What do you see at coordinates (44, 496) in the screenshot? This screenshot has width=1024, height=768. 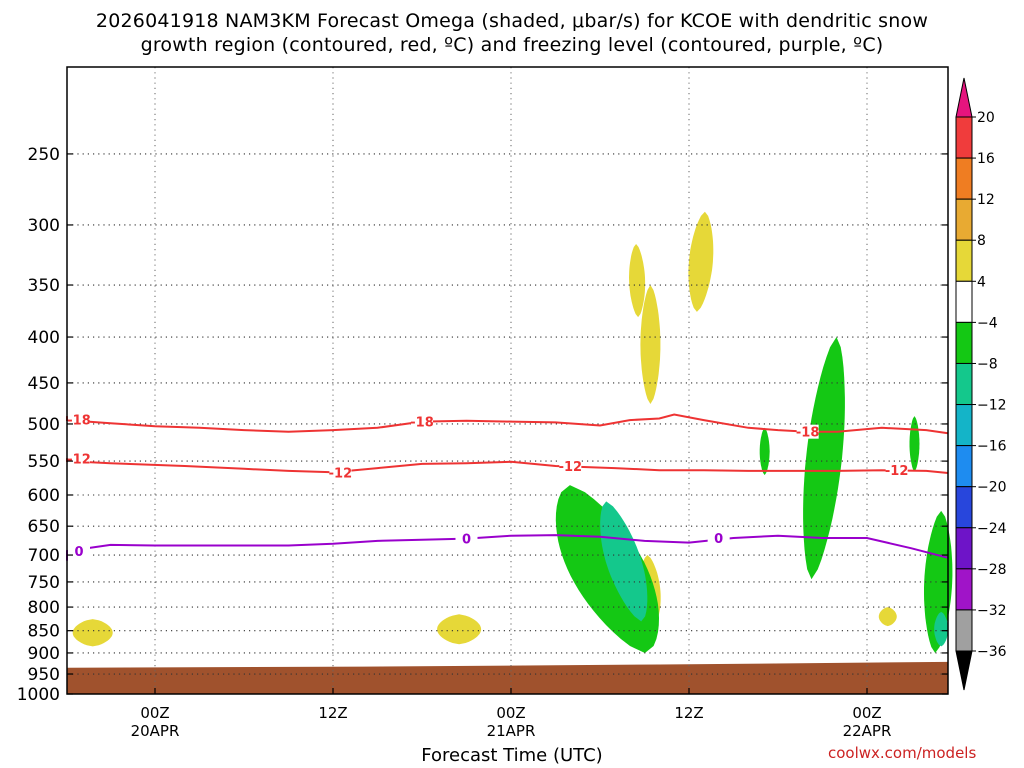 I see `y-tick-label-600: 600` at bounding box center [44, 496].